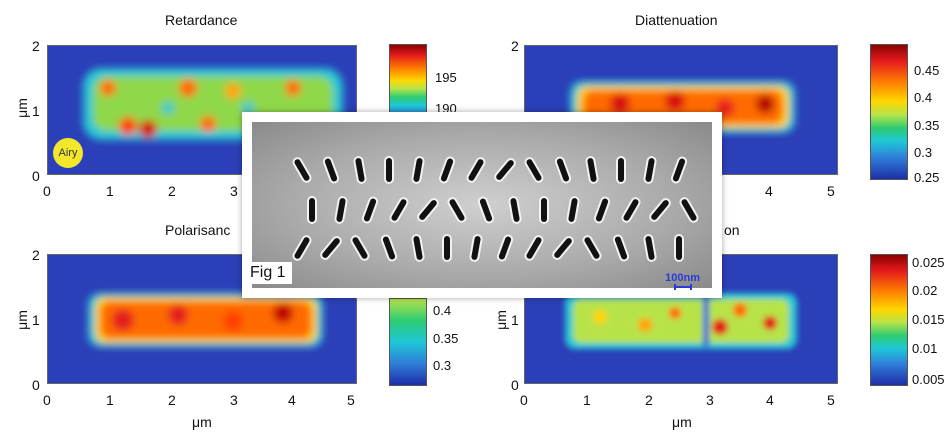  What do you see at coordinates (770, 400) in the screenshot?
I see `fourth-xtick-4: 4` at bounding box center [770, 400].